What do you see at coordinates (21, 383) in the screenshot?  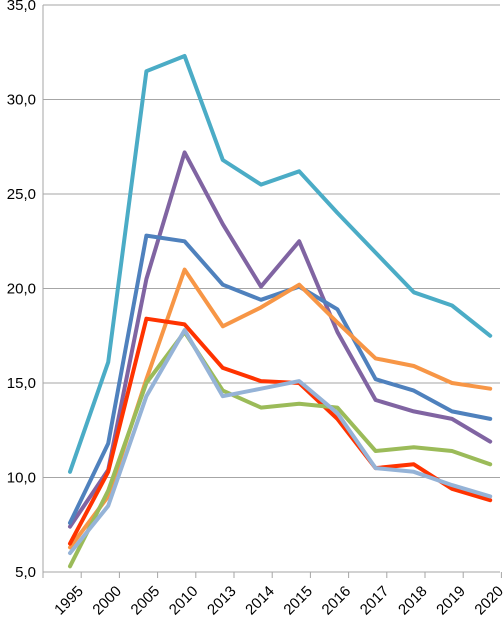 I see `y-tick-label: 15,0` at bounding box center [21, 383].